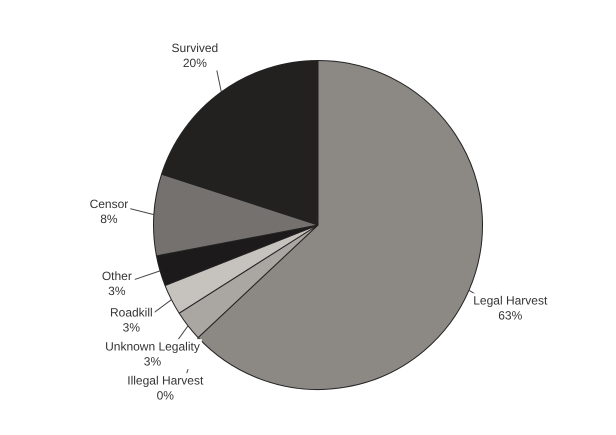 The image size is (616, 435). What do you see at coordinates (510, 301) in the screenshot?
I see `slice-label: Legal Harvest` at bounding box center [510, 301].